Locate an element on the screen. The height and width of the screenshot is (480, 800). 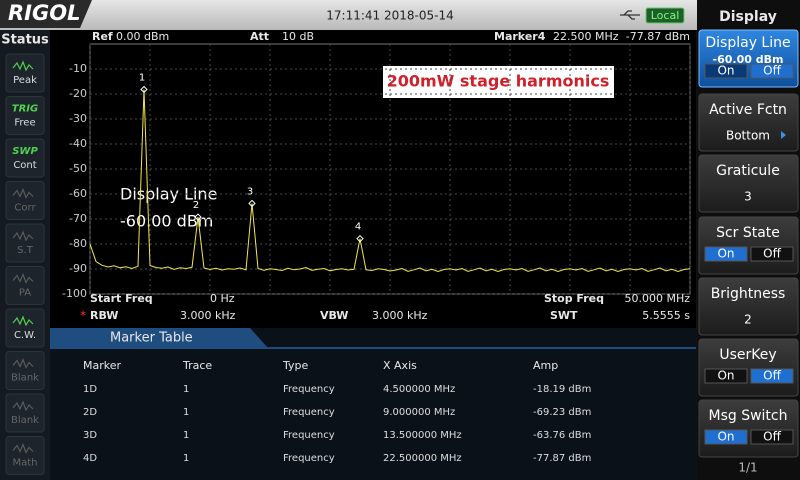
status-label: Corr is located at coordinates (25, 208).